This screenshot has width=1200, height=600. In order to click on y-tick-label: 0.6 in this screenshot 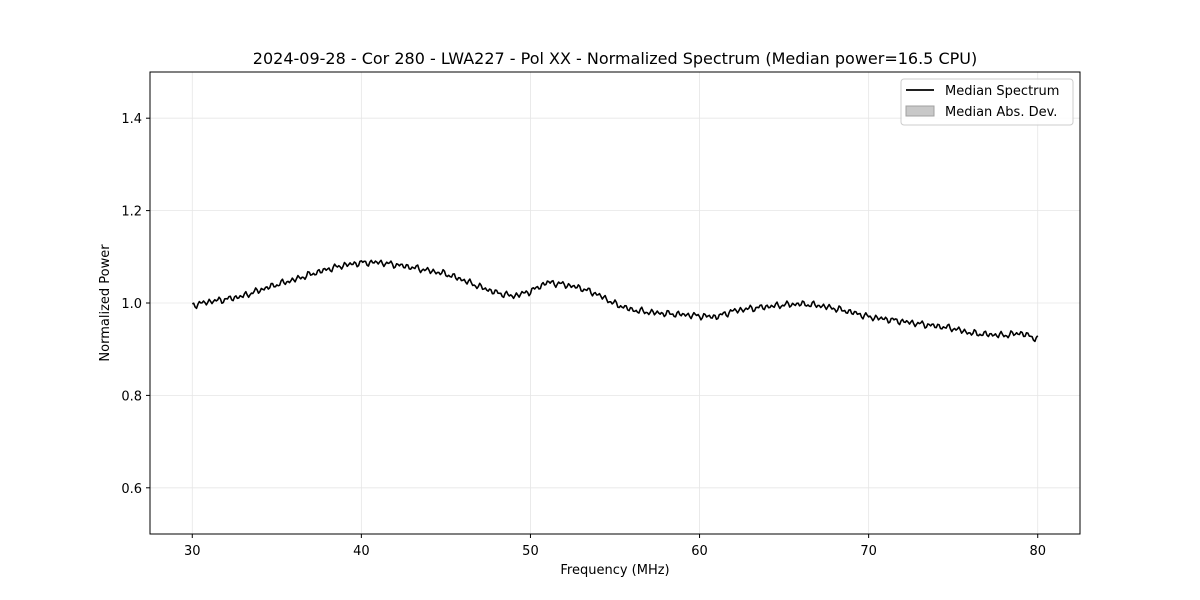, I will do `click(131, 489)`.